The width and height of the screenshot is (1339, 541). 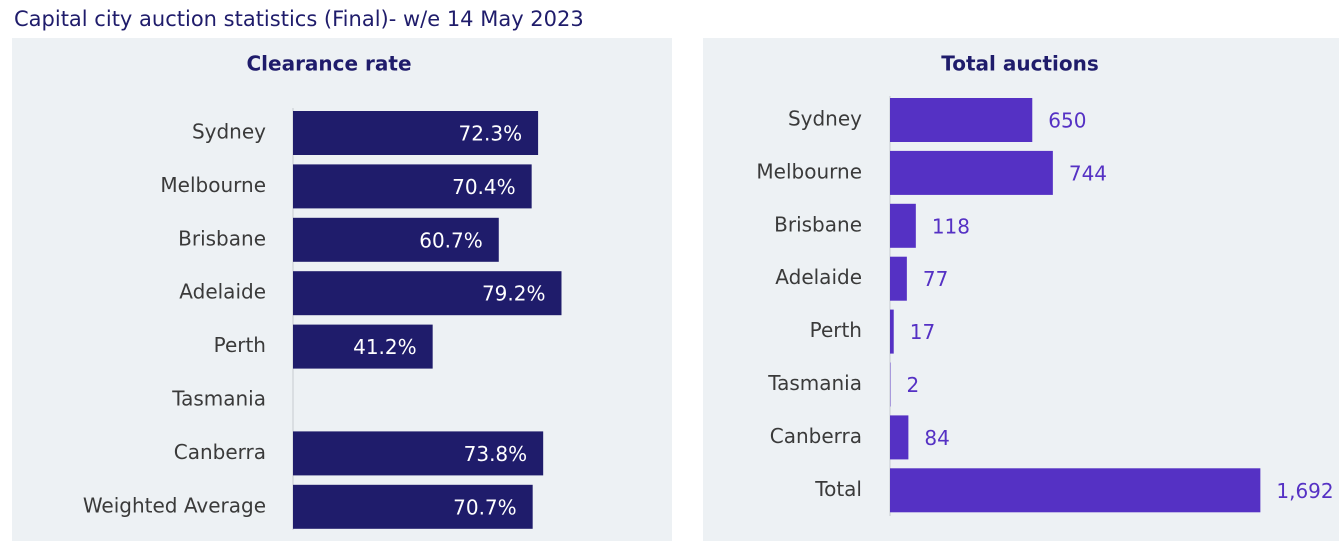 What do you see at coordinates (451, 240) in the screenshot?
I see `value-label: 60.7%` at bounding box center [451, 240].